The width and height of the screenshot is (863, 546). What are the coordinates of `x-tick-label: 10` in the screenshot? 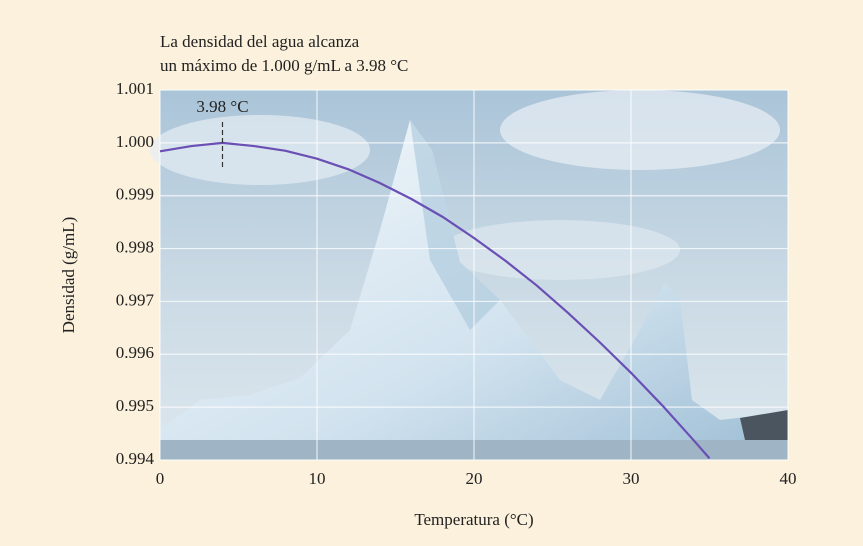 It's located at (317, 478).